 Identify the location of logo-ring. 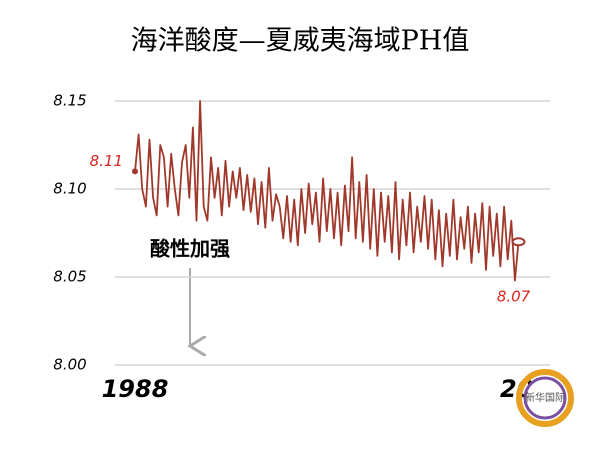
(545, 398).